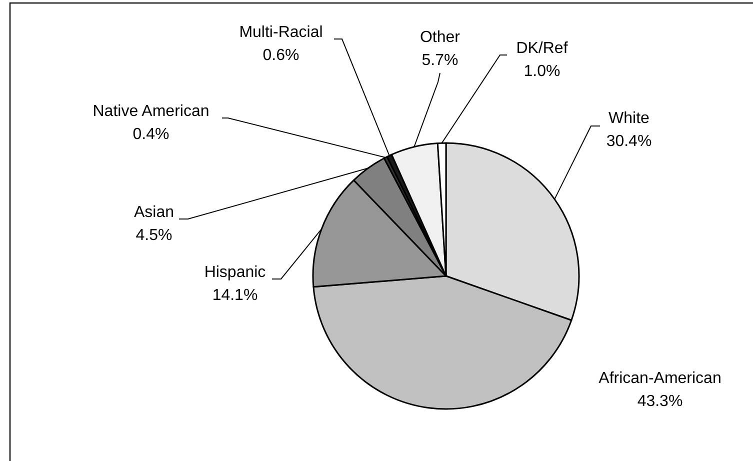 The height and width of the screenshot is (461, 753). Describe the element at coordinates (542, 48) in the screenshot. I see `slice-label: DK/Ref` at that location.